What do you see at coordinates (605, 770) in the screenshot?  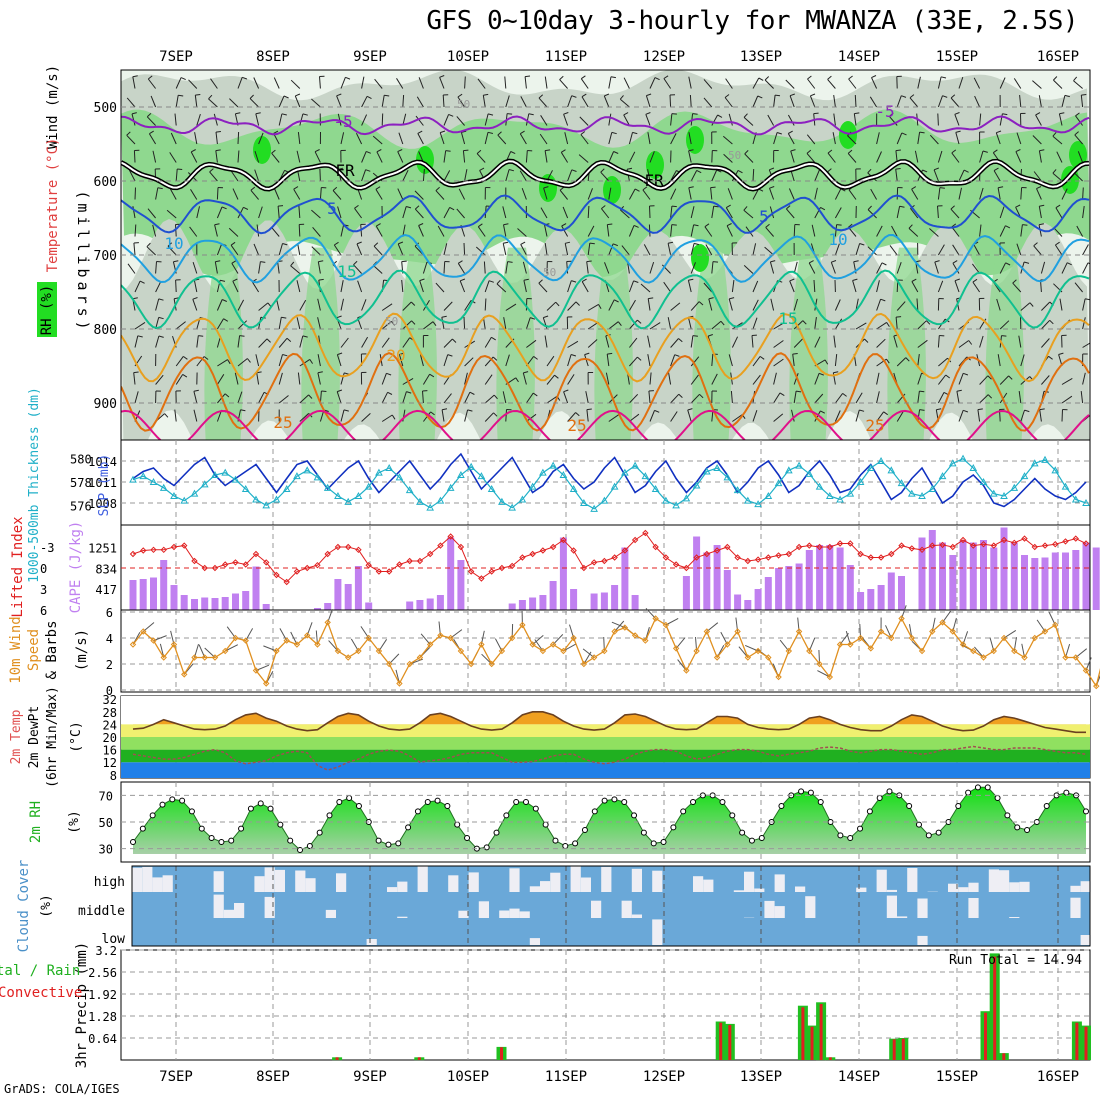 I see `temp-band` at bounding box center [605, 770].